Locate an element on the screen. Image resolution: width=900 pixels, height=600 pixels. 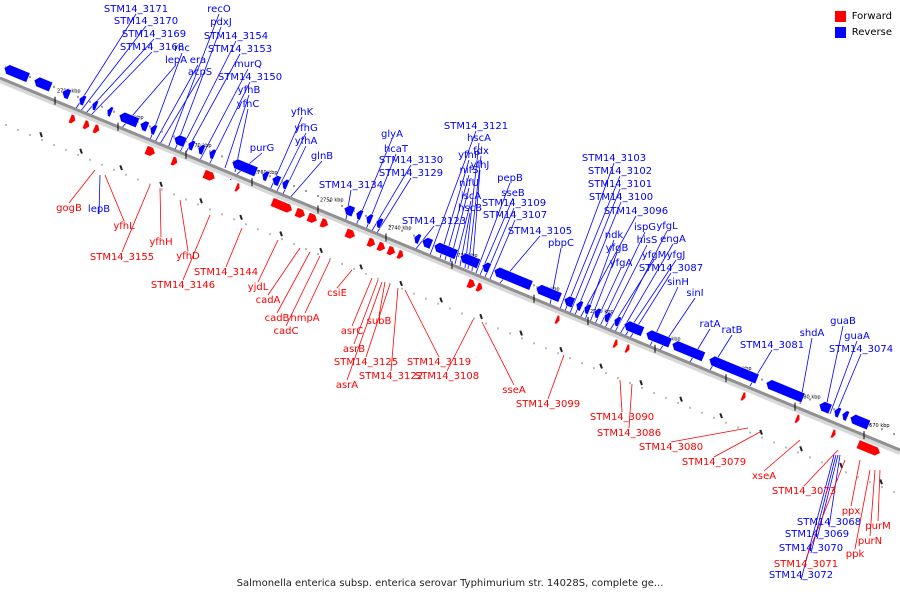
tick-label: 2710 kbp is located at coordinates (602, 312).